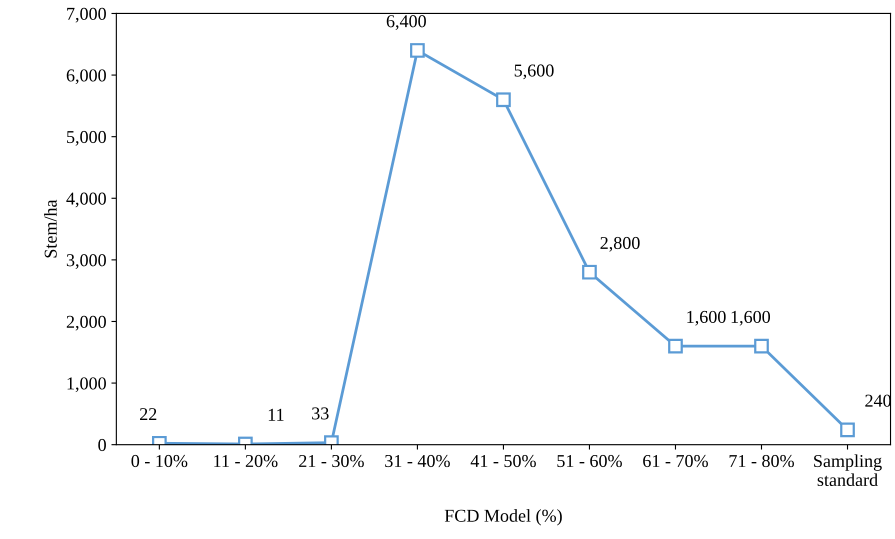 The width and height of the screenshot is (895, 539). I want to click on data-label: 5,600, so click(534, 72).